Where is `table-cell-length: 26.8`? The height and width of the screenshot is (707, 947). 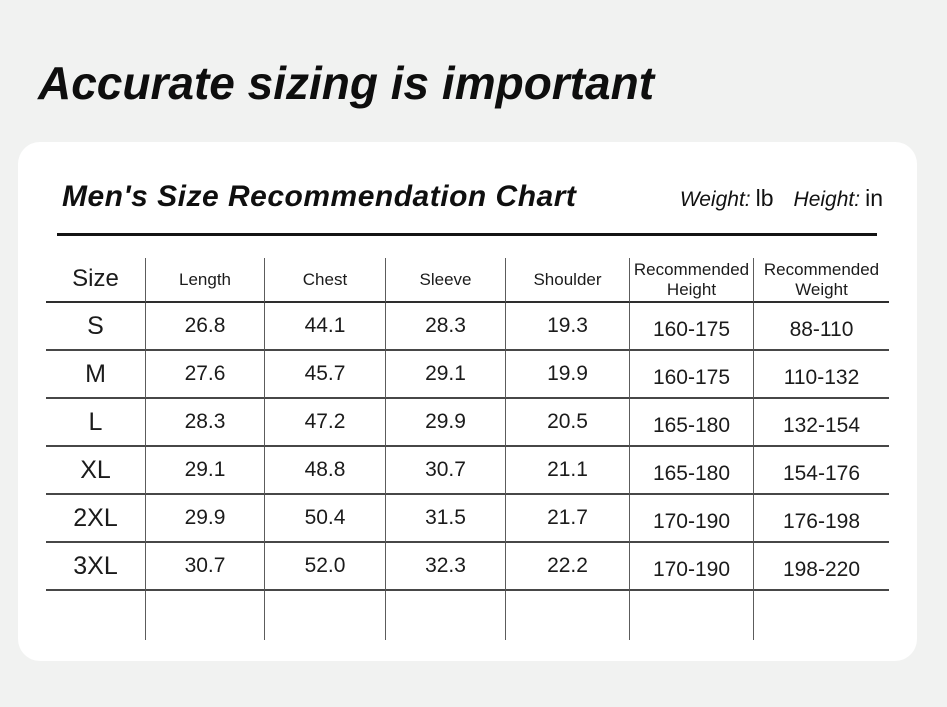
table-cell-length: 26.8 is located at coordinates (205, 327).